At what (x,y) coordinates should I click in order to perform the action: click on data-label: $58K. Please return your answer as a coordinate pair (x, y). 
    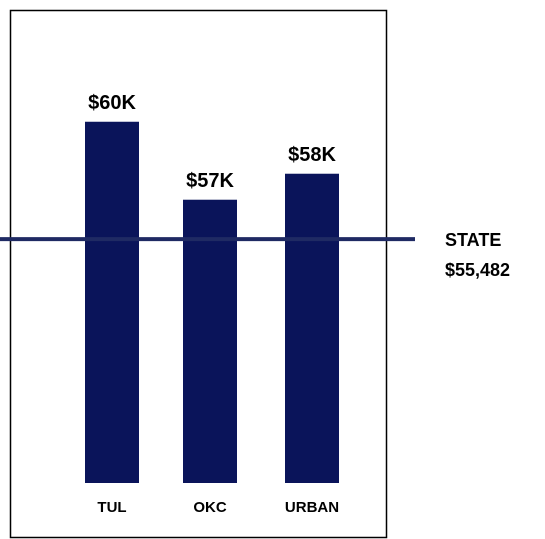
    Looking at the image, I should click on (312, 155).